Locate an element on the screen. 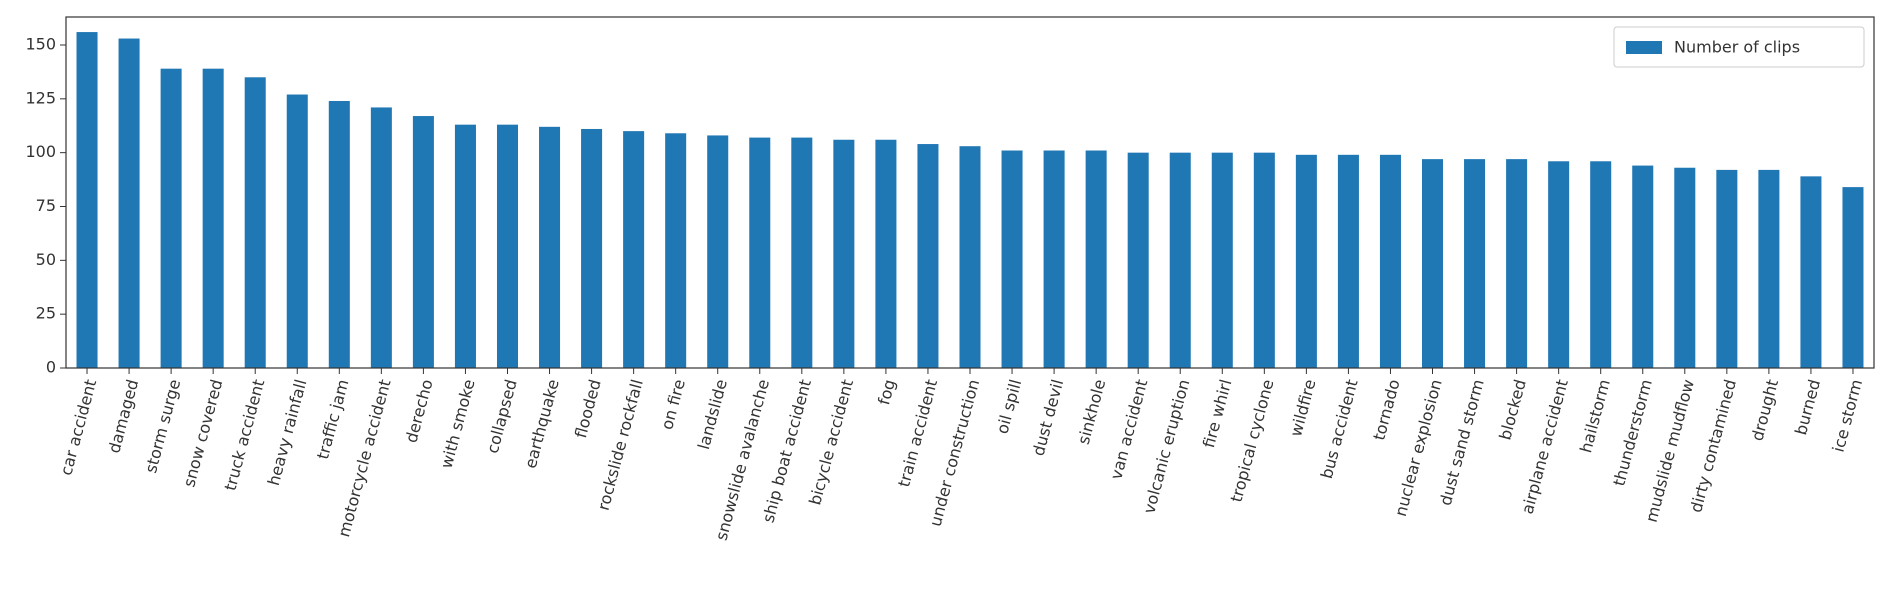 Image resolution: width=1890 pixels, height=615 pixels. x-tick-label: on fire is located at coordinates (673, 404).